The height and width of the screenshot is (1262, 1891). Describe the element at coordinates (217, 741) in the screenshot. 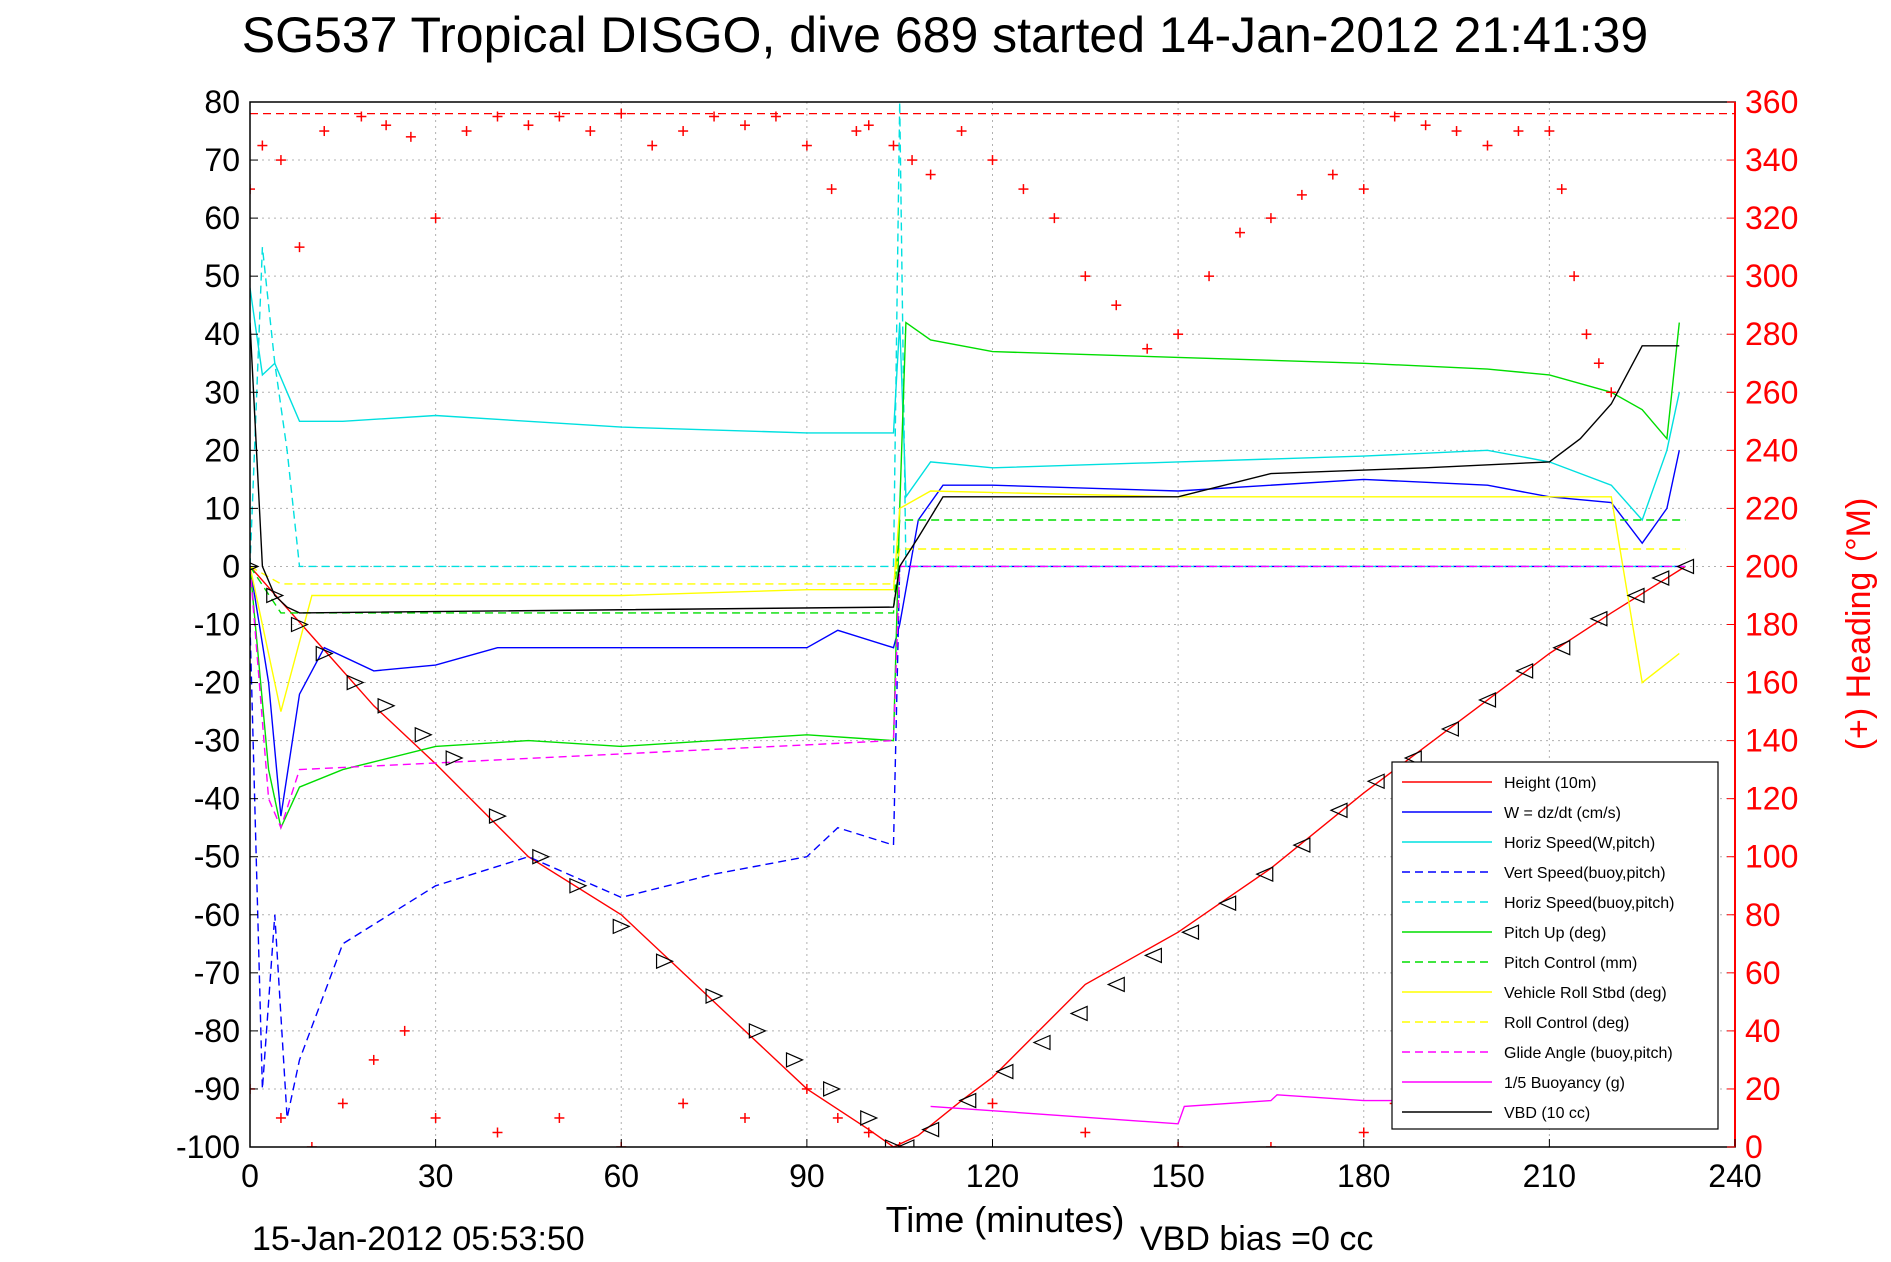

I see `y-left-tick-label: -30` at that location.